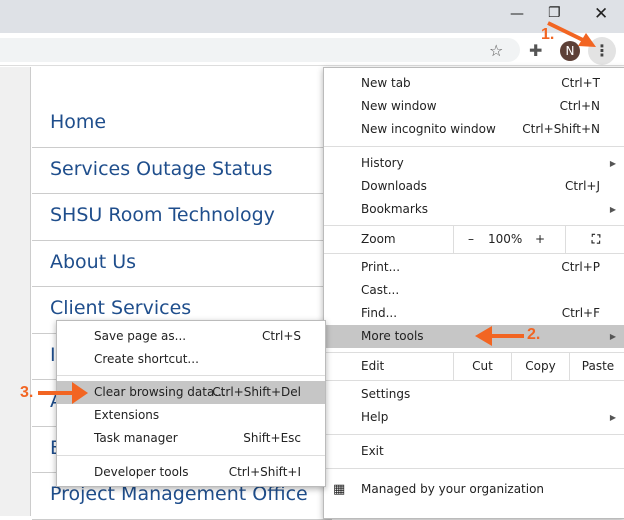 The height and width of the screenshot is (520, 624). What do you see at coordinates (260, 50) in the screenshot?
I see `address-bar` at bounding box center [260, 50].